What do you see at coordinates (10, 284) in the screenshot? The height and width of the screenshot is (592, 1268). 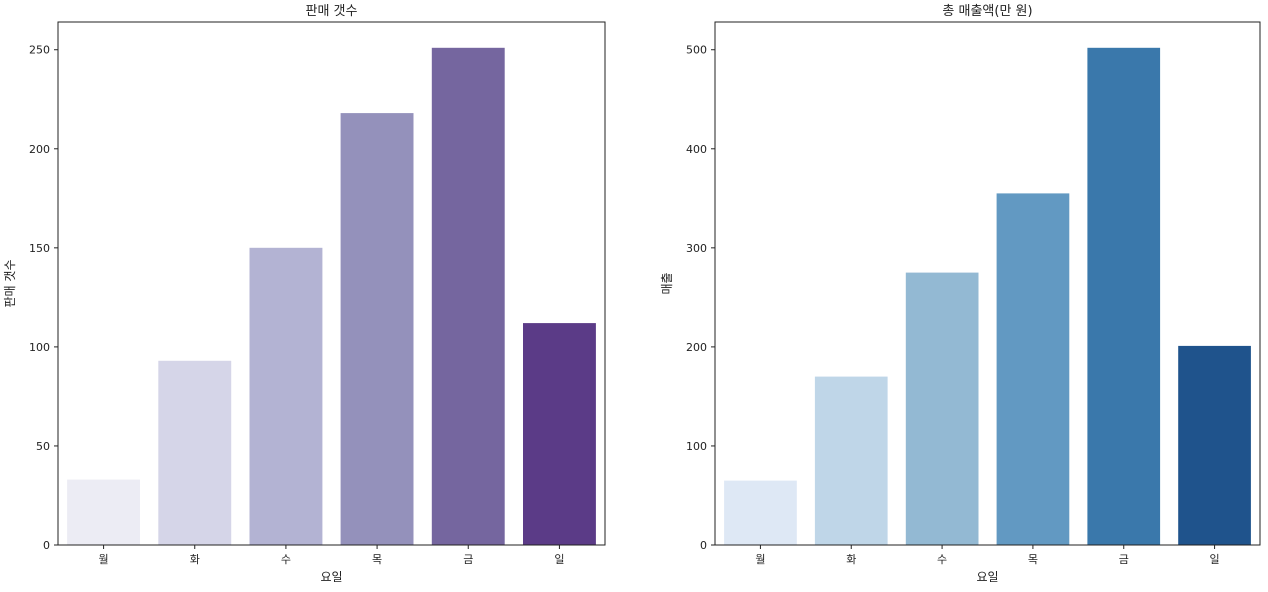 I see `y-axis-label: 판매 갯수` at bounding box center [10, 284].